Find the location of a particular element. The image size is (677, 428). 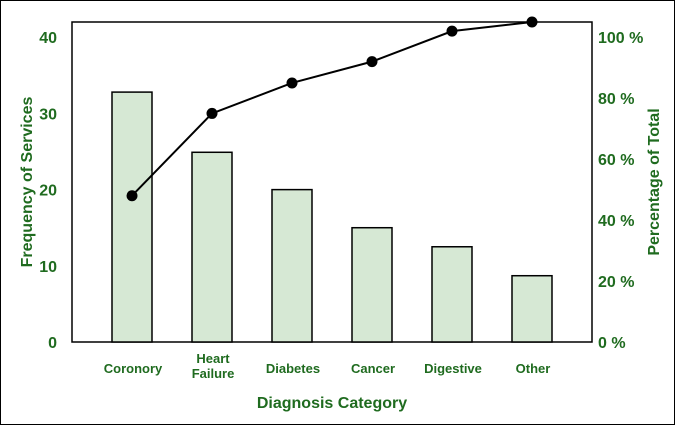

category-label-5: Other is located at coordinates (533, 368).